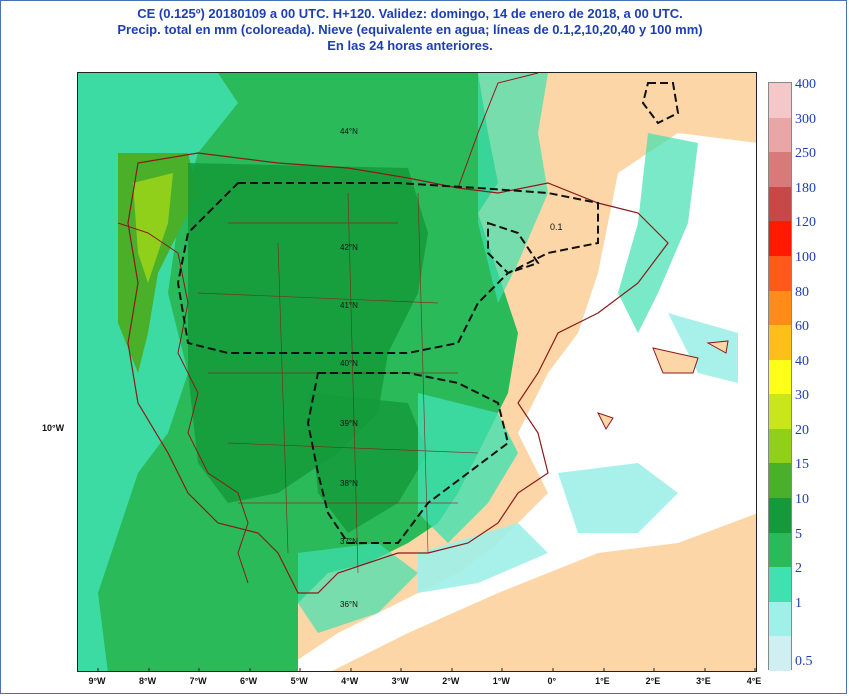 This screenshot has height=696, width=849. I want to click on map-lat-label-38: 38°N, so click(349, 483).